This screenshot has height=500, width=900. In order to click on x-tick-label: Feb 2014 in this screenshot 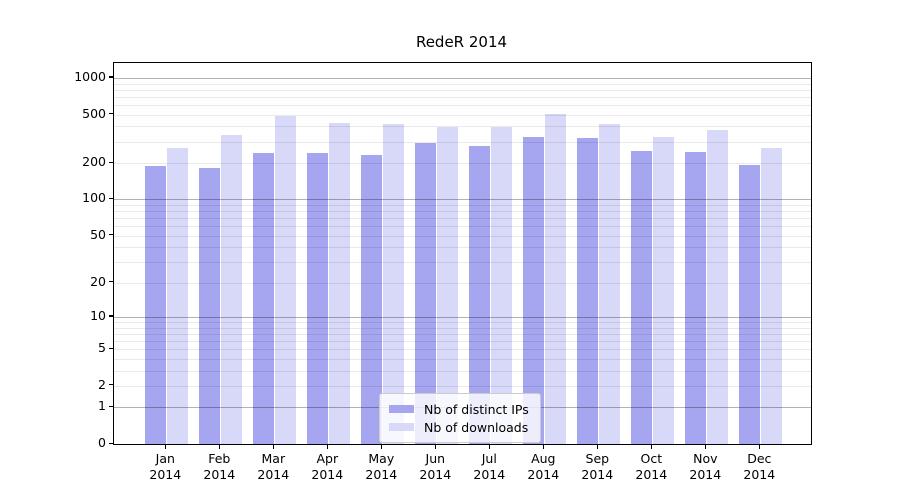, I will do `click(219, 466)`.